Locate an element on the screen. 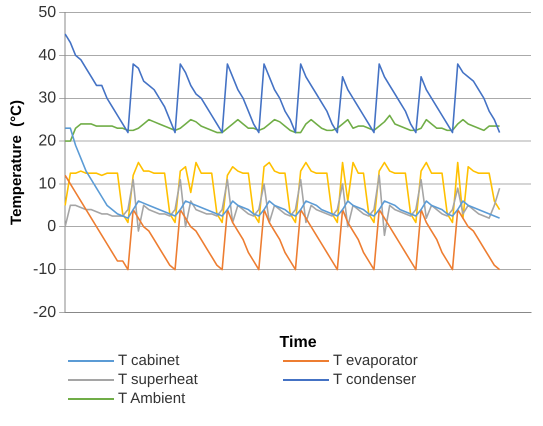 The width and height of the screenshot is (543, 426). x-axis-title: Time is located at coordinates (298, 342).